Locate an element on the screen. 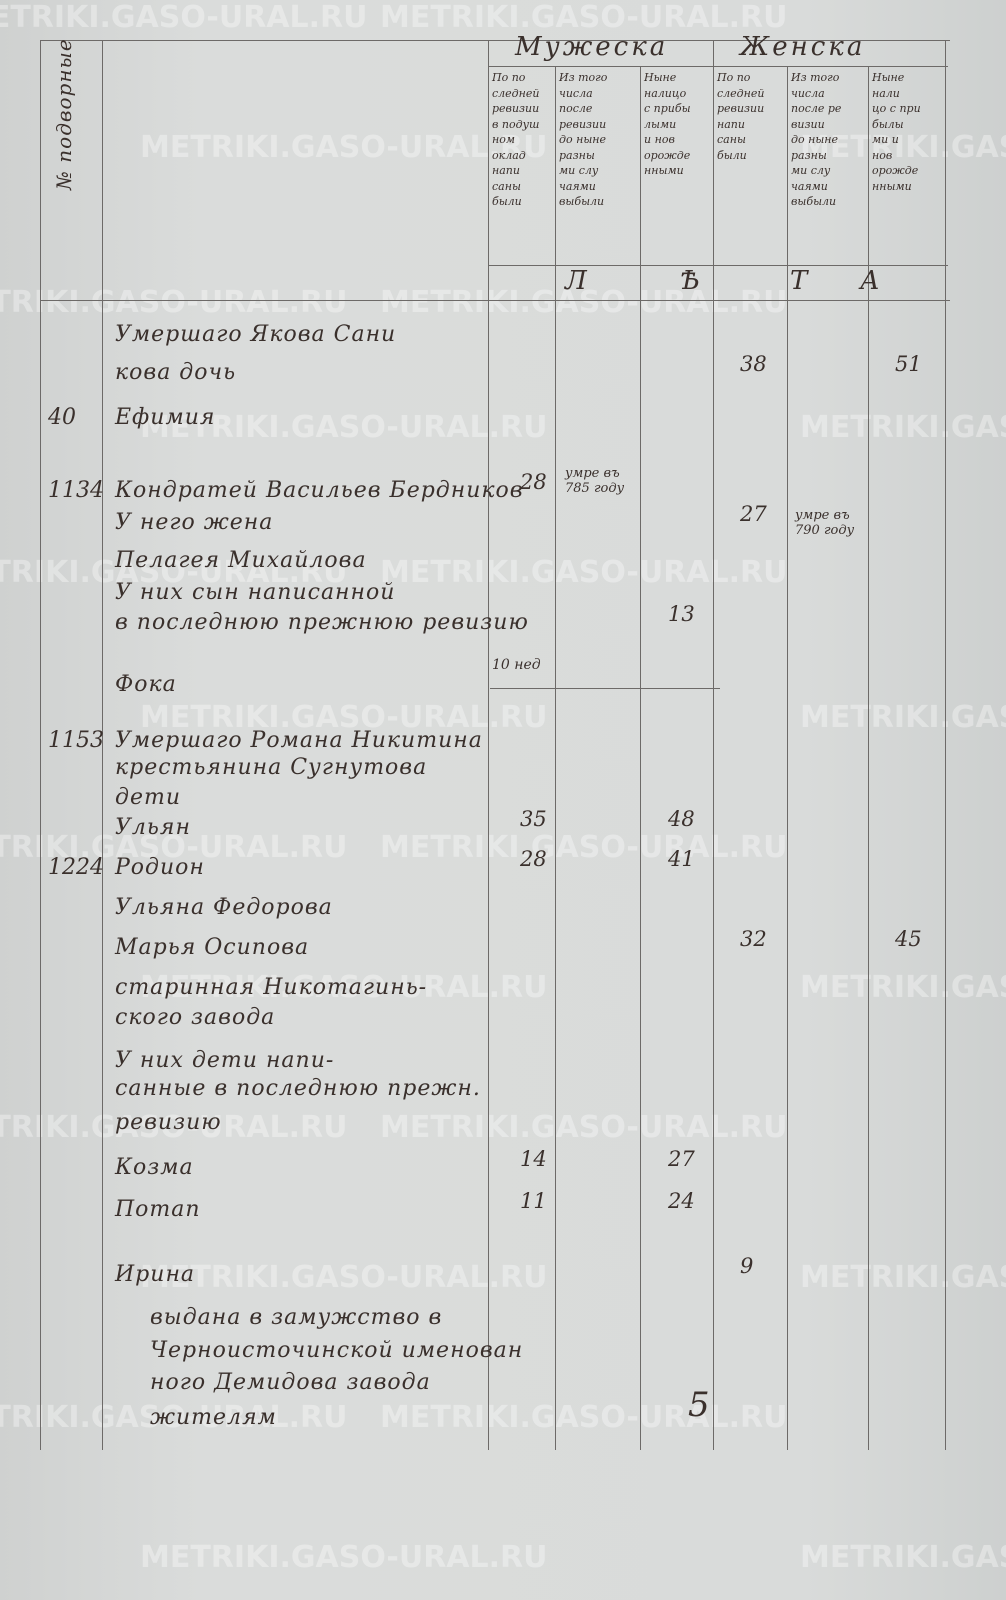  person-name: Потап is located at coordinates (158, 1209).